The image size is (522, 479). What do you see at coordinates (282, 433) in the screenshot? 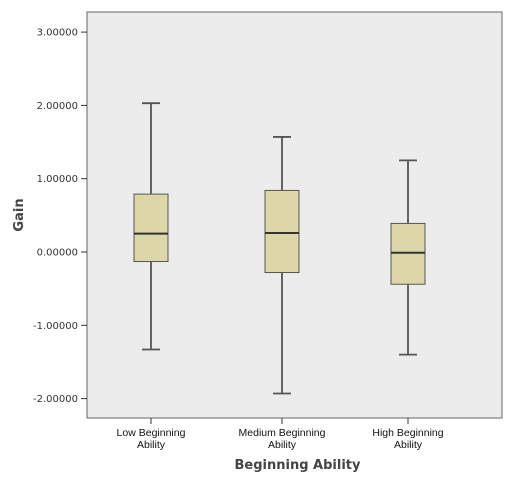
I see `x-tick-label: Medium Beginning` at bounding box center [282, 433].